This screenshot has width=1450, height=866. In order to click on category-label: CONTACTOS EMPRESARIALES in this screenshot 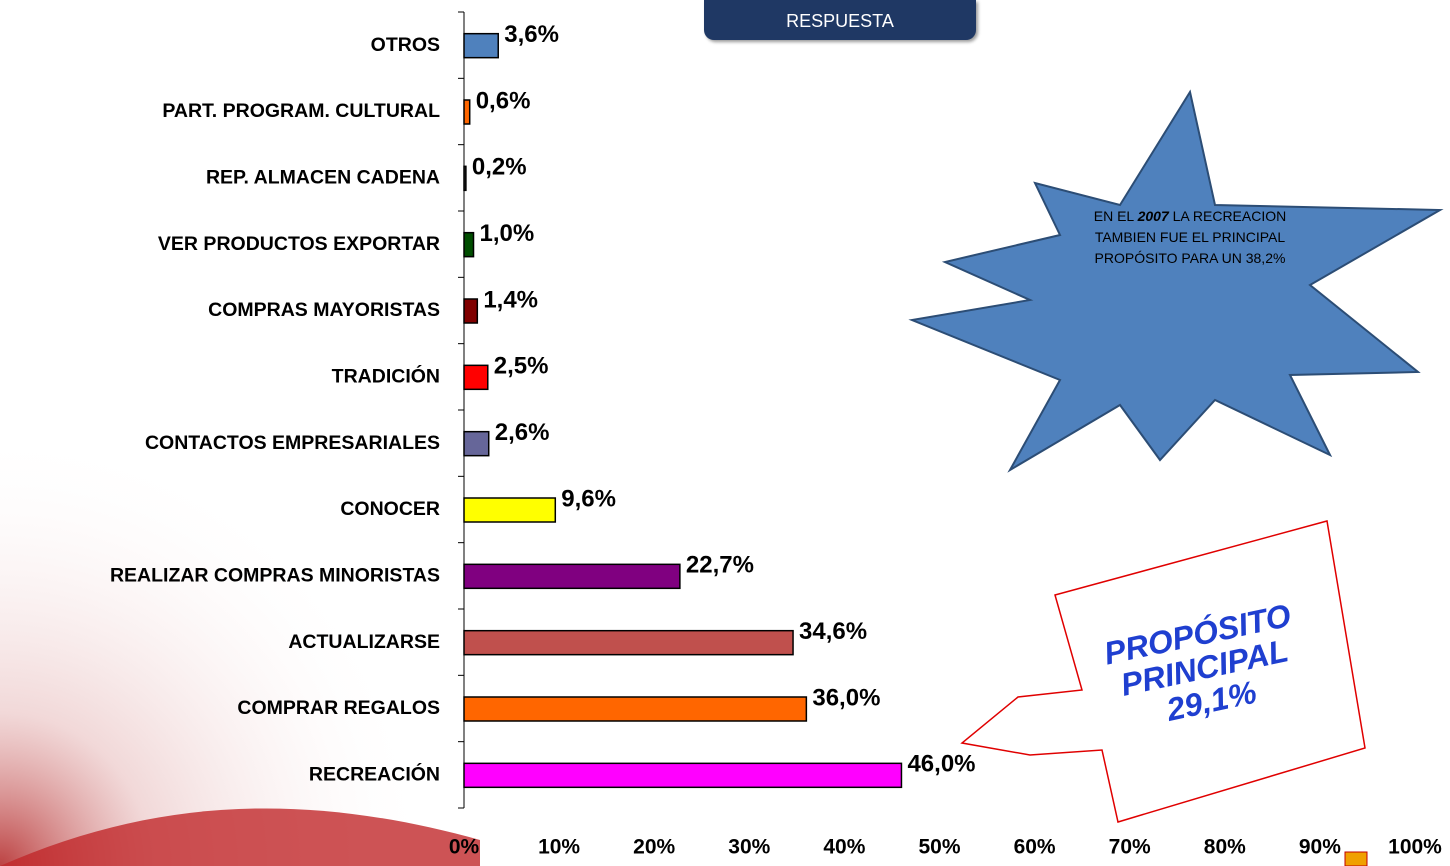, I will do `click(292, 443)`.